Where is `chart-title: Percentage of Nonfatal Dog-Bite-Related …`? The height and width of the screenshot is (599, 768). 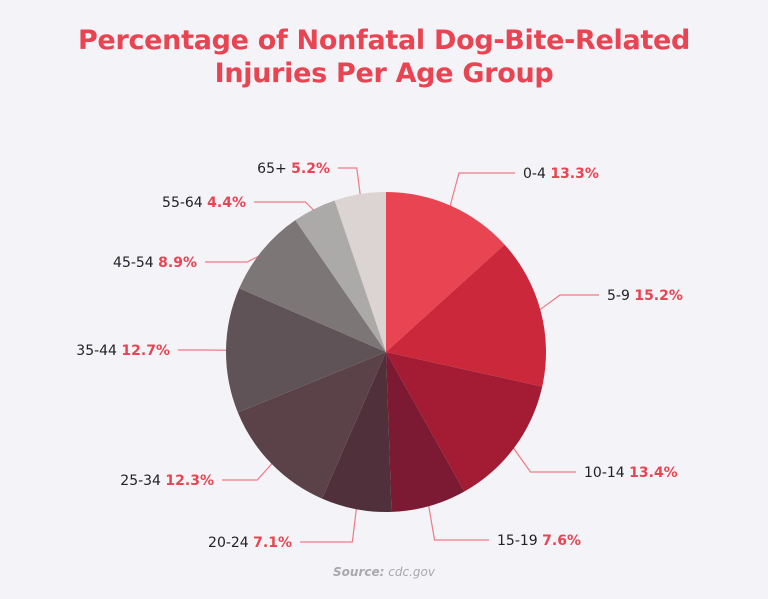
chart-title: Percentage of Nonfatal Dog-Bite-Related … is located at coordinates (384, 57).